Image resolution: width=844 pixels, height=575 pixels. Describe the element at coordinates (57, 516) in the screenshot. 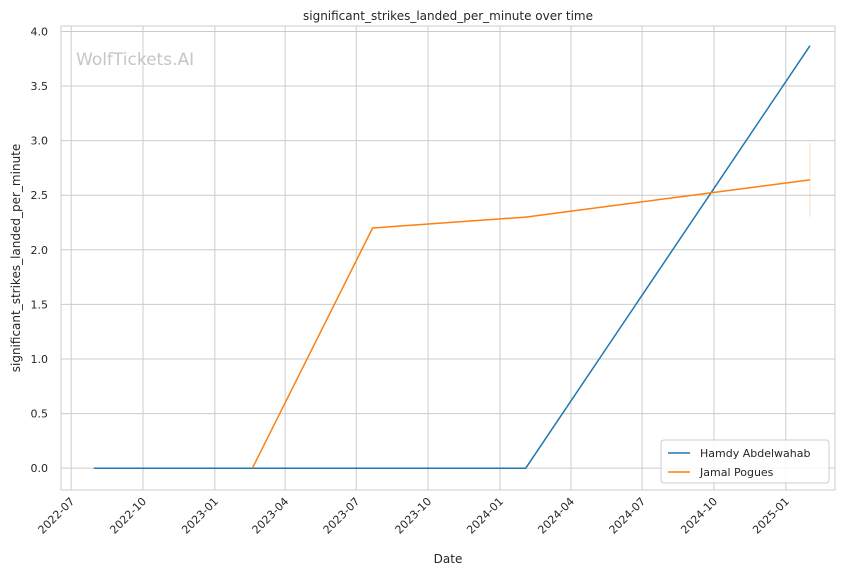

I see `x-tick-label: 2022-07` at that location.